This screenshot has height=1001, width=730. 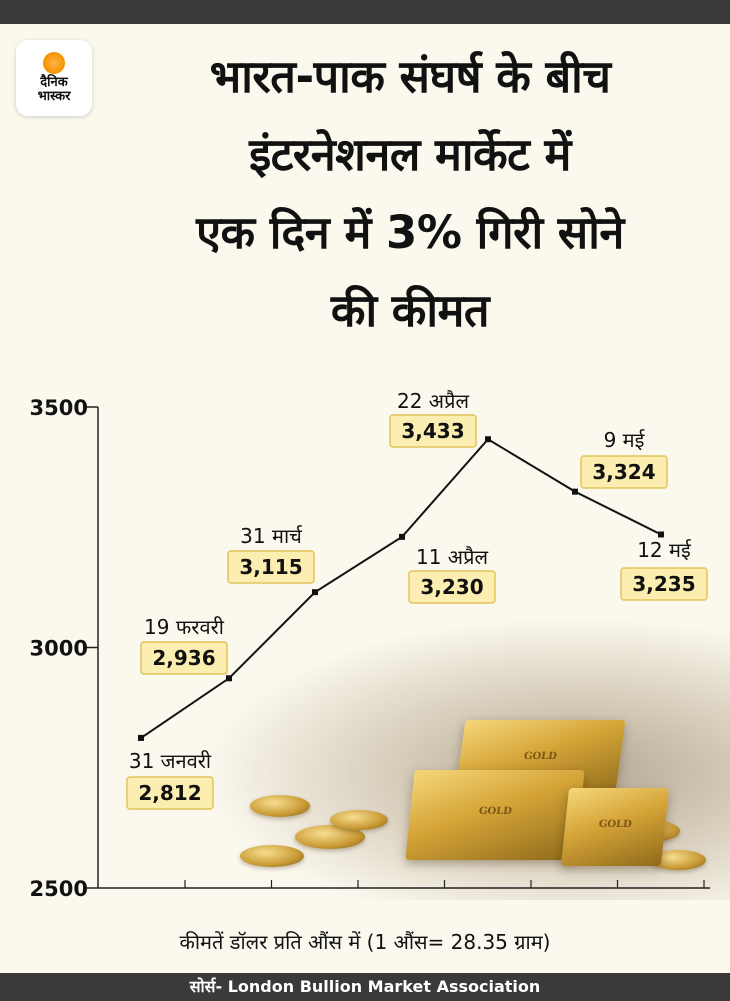 What do you see at coordinates (59, 649) in the screenshot?
I see `y-tick-label-1: 3000` at bounding box center [59, 649].